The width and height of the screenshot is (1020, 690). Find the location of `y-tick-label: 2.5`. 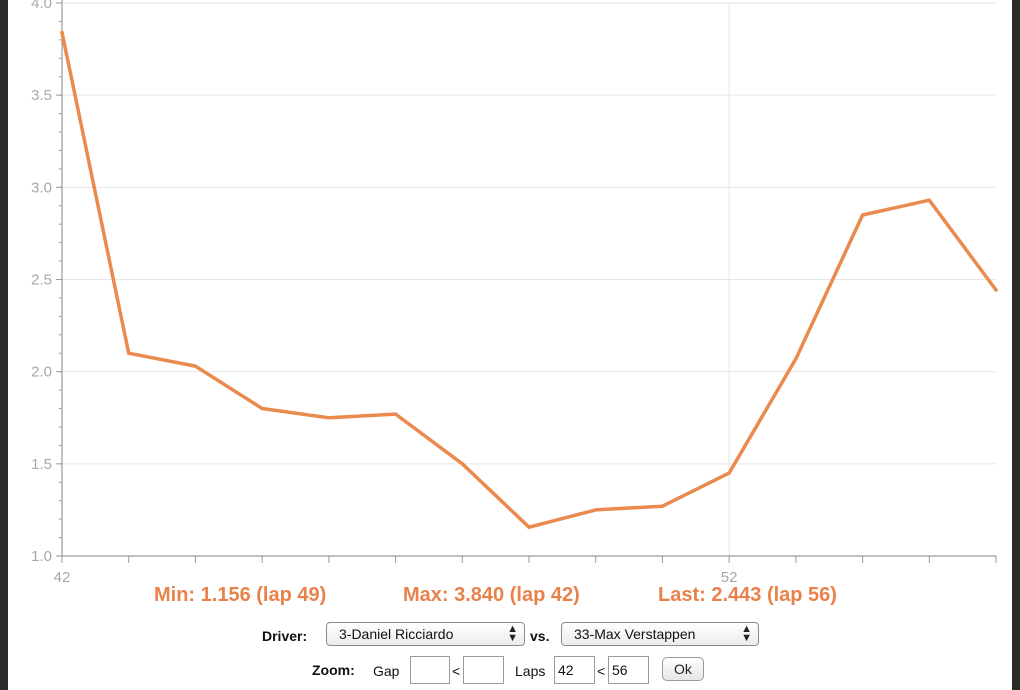

y-tick-label: 2.5 is located at coordinates (41, 280).